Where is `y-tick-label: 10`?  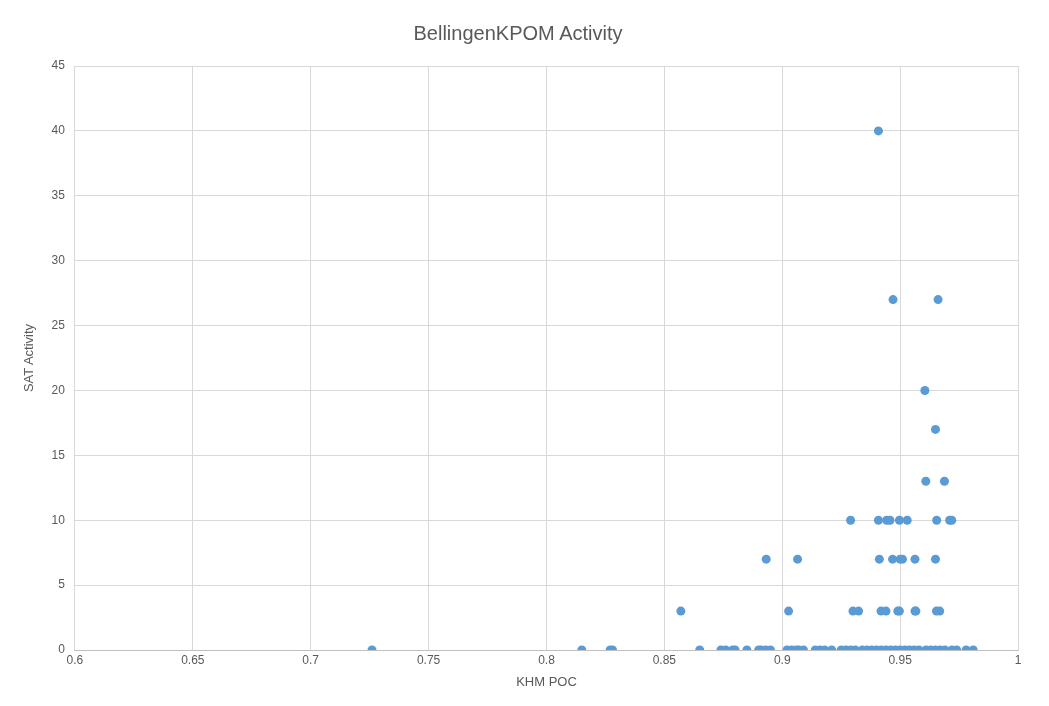 y-tick-label: 10 is located at coordinates (58, 519).